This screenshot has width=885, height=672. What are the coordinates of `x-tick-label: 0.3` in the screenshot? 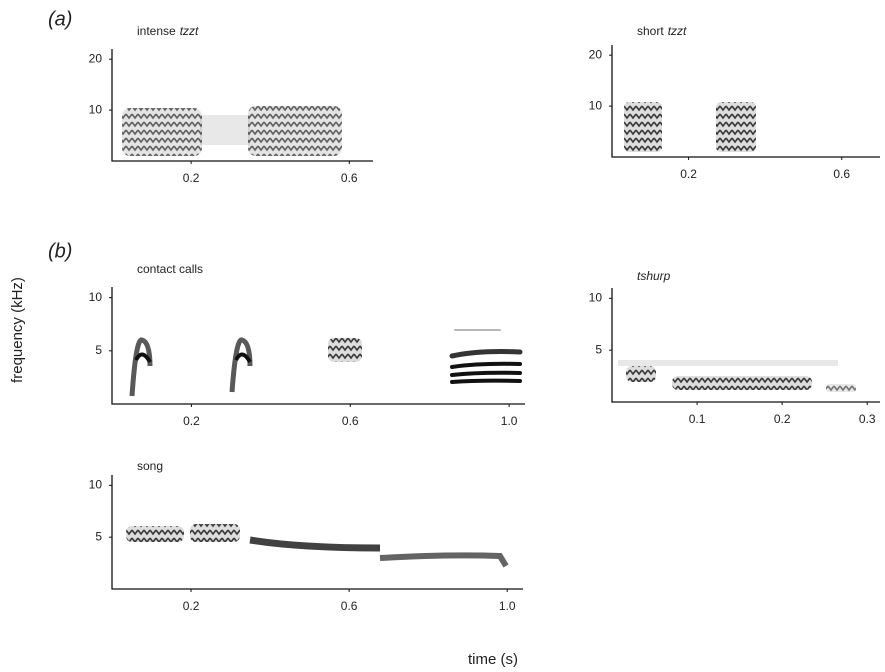 It's located at (867, 419).